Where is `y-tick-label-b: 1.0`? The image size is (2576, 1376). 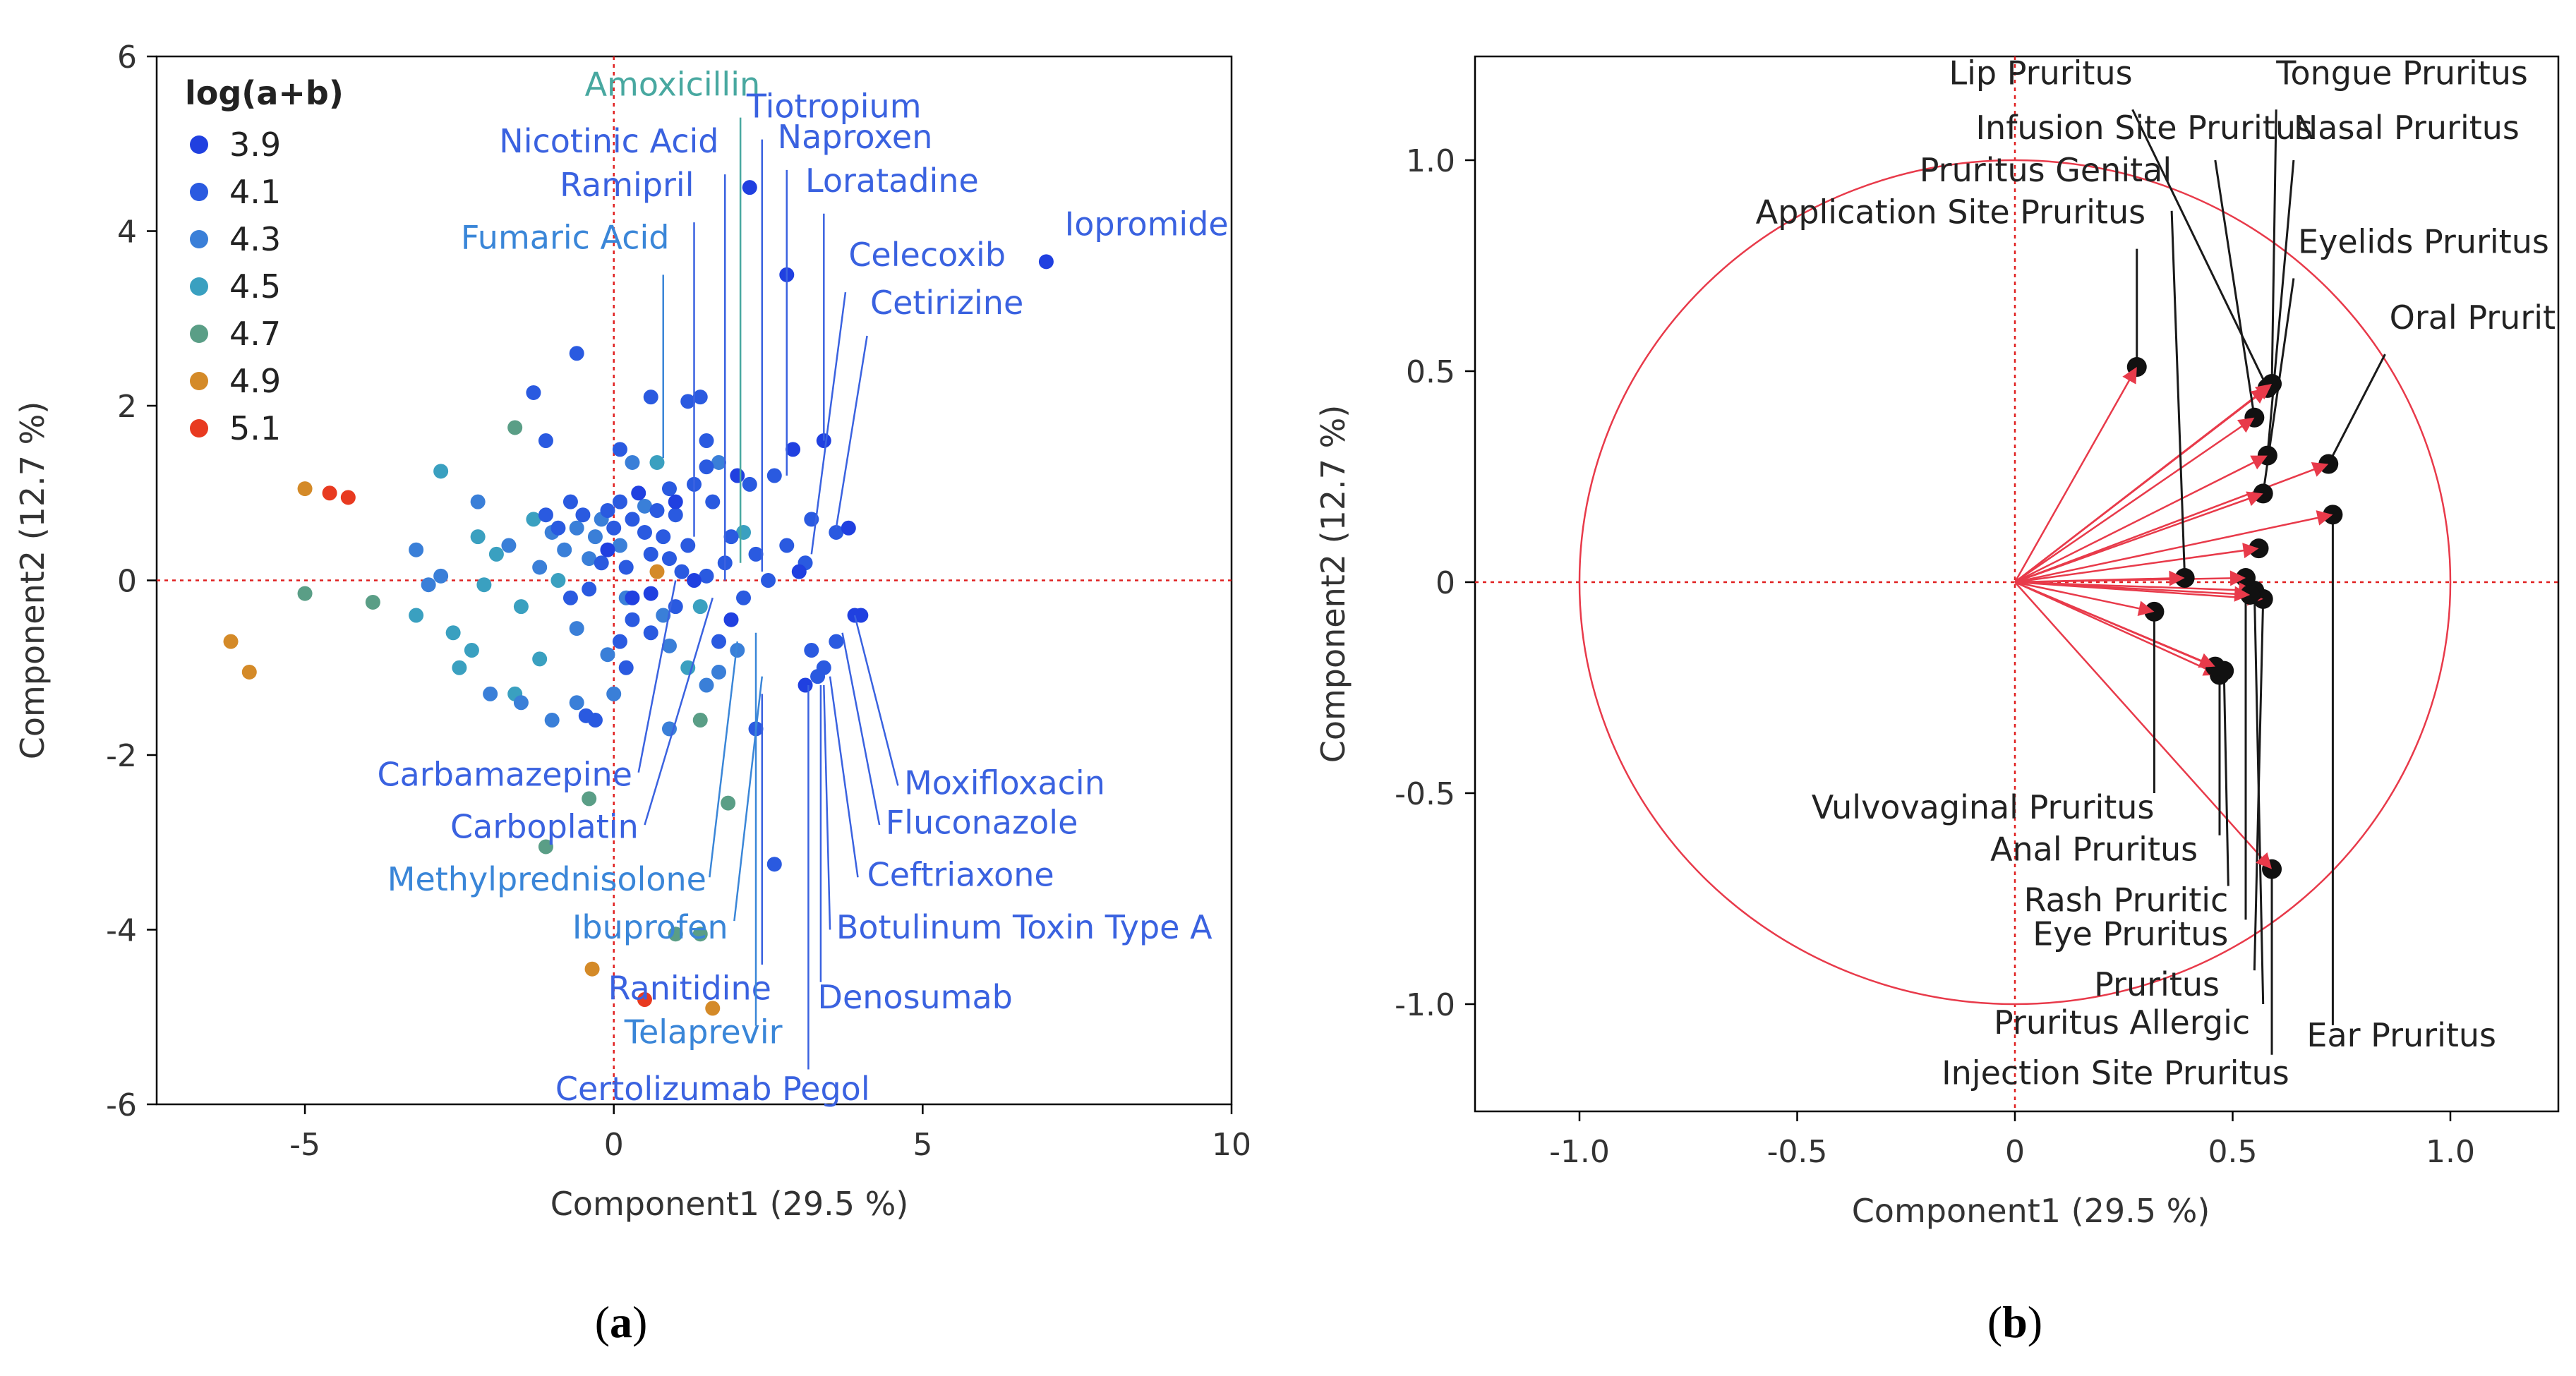 y-tick-label-b: 1.0 is located at coordinates (1430, 161).